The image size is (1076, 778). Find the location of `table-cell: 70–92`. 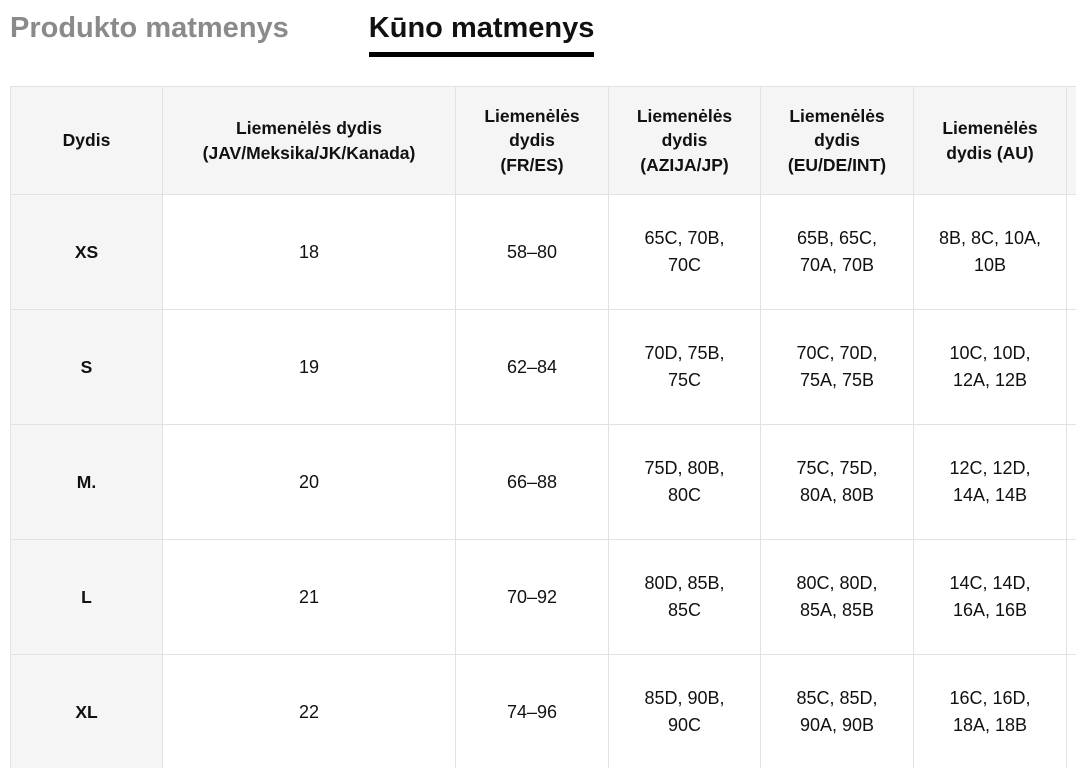

table-cell: 70–92 is located at coordinates (532, 597).